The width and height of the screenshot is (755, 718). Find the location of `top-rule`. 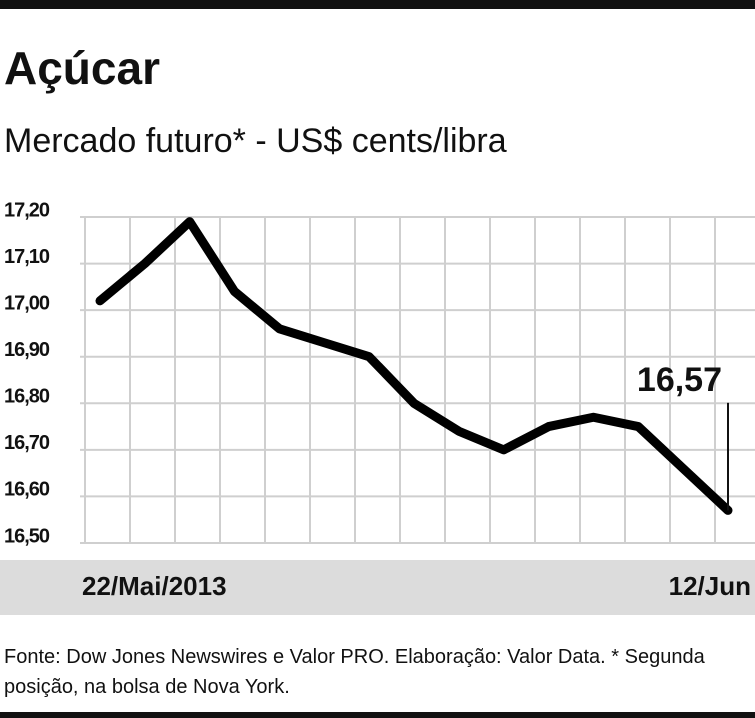

top-rule is located at coordinates (377, 4).